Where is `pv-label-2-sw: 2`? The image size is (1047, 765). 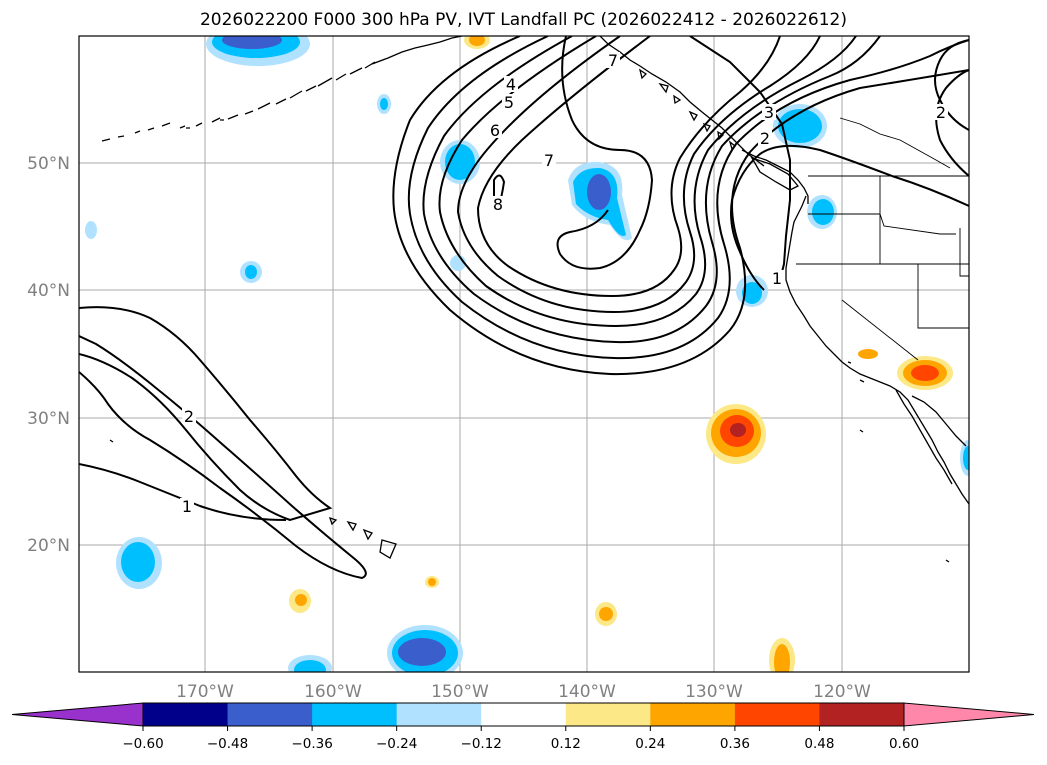
pv-label-2-sw: 2 is located at coordinates (189, 416).